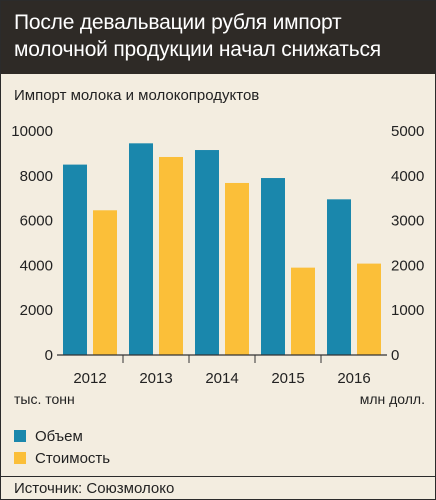 This screenshot has height=500, width=436. I want to click on legend-item-cost: Стоимость, so click(62, 459).